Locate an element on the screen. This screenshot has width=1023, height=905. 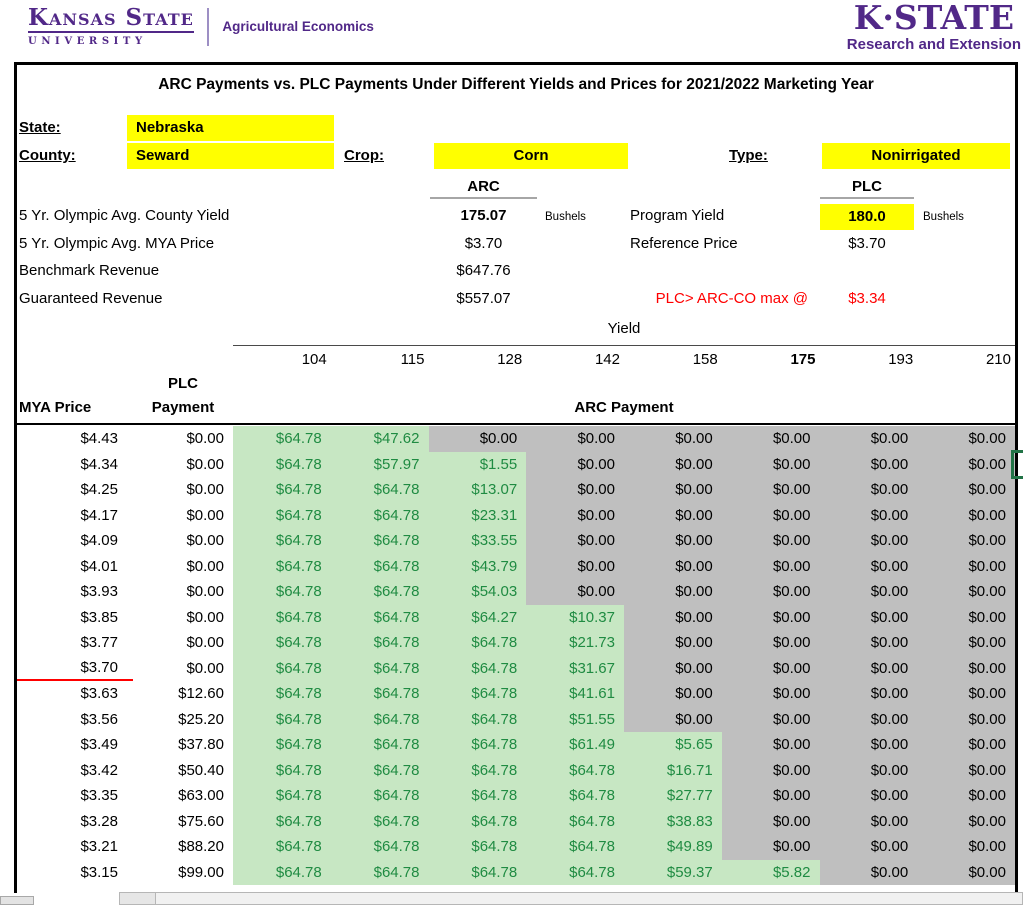
plc-payment-cell: $50.40 is located at coordinates (201, 770).